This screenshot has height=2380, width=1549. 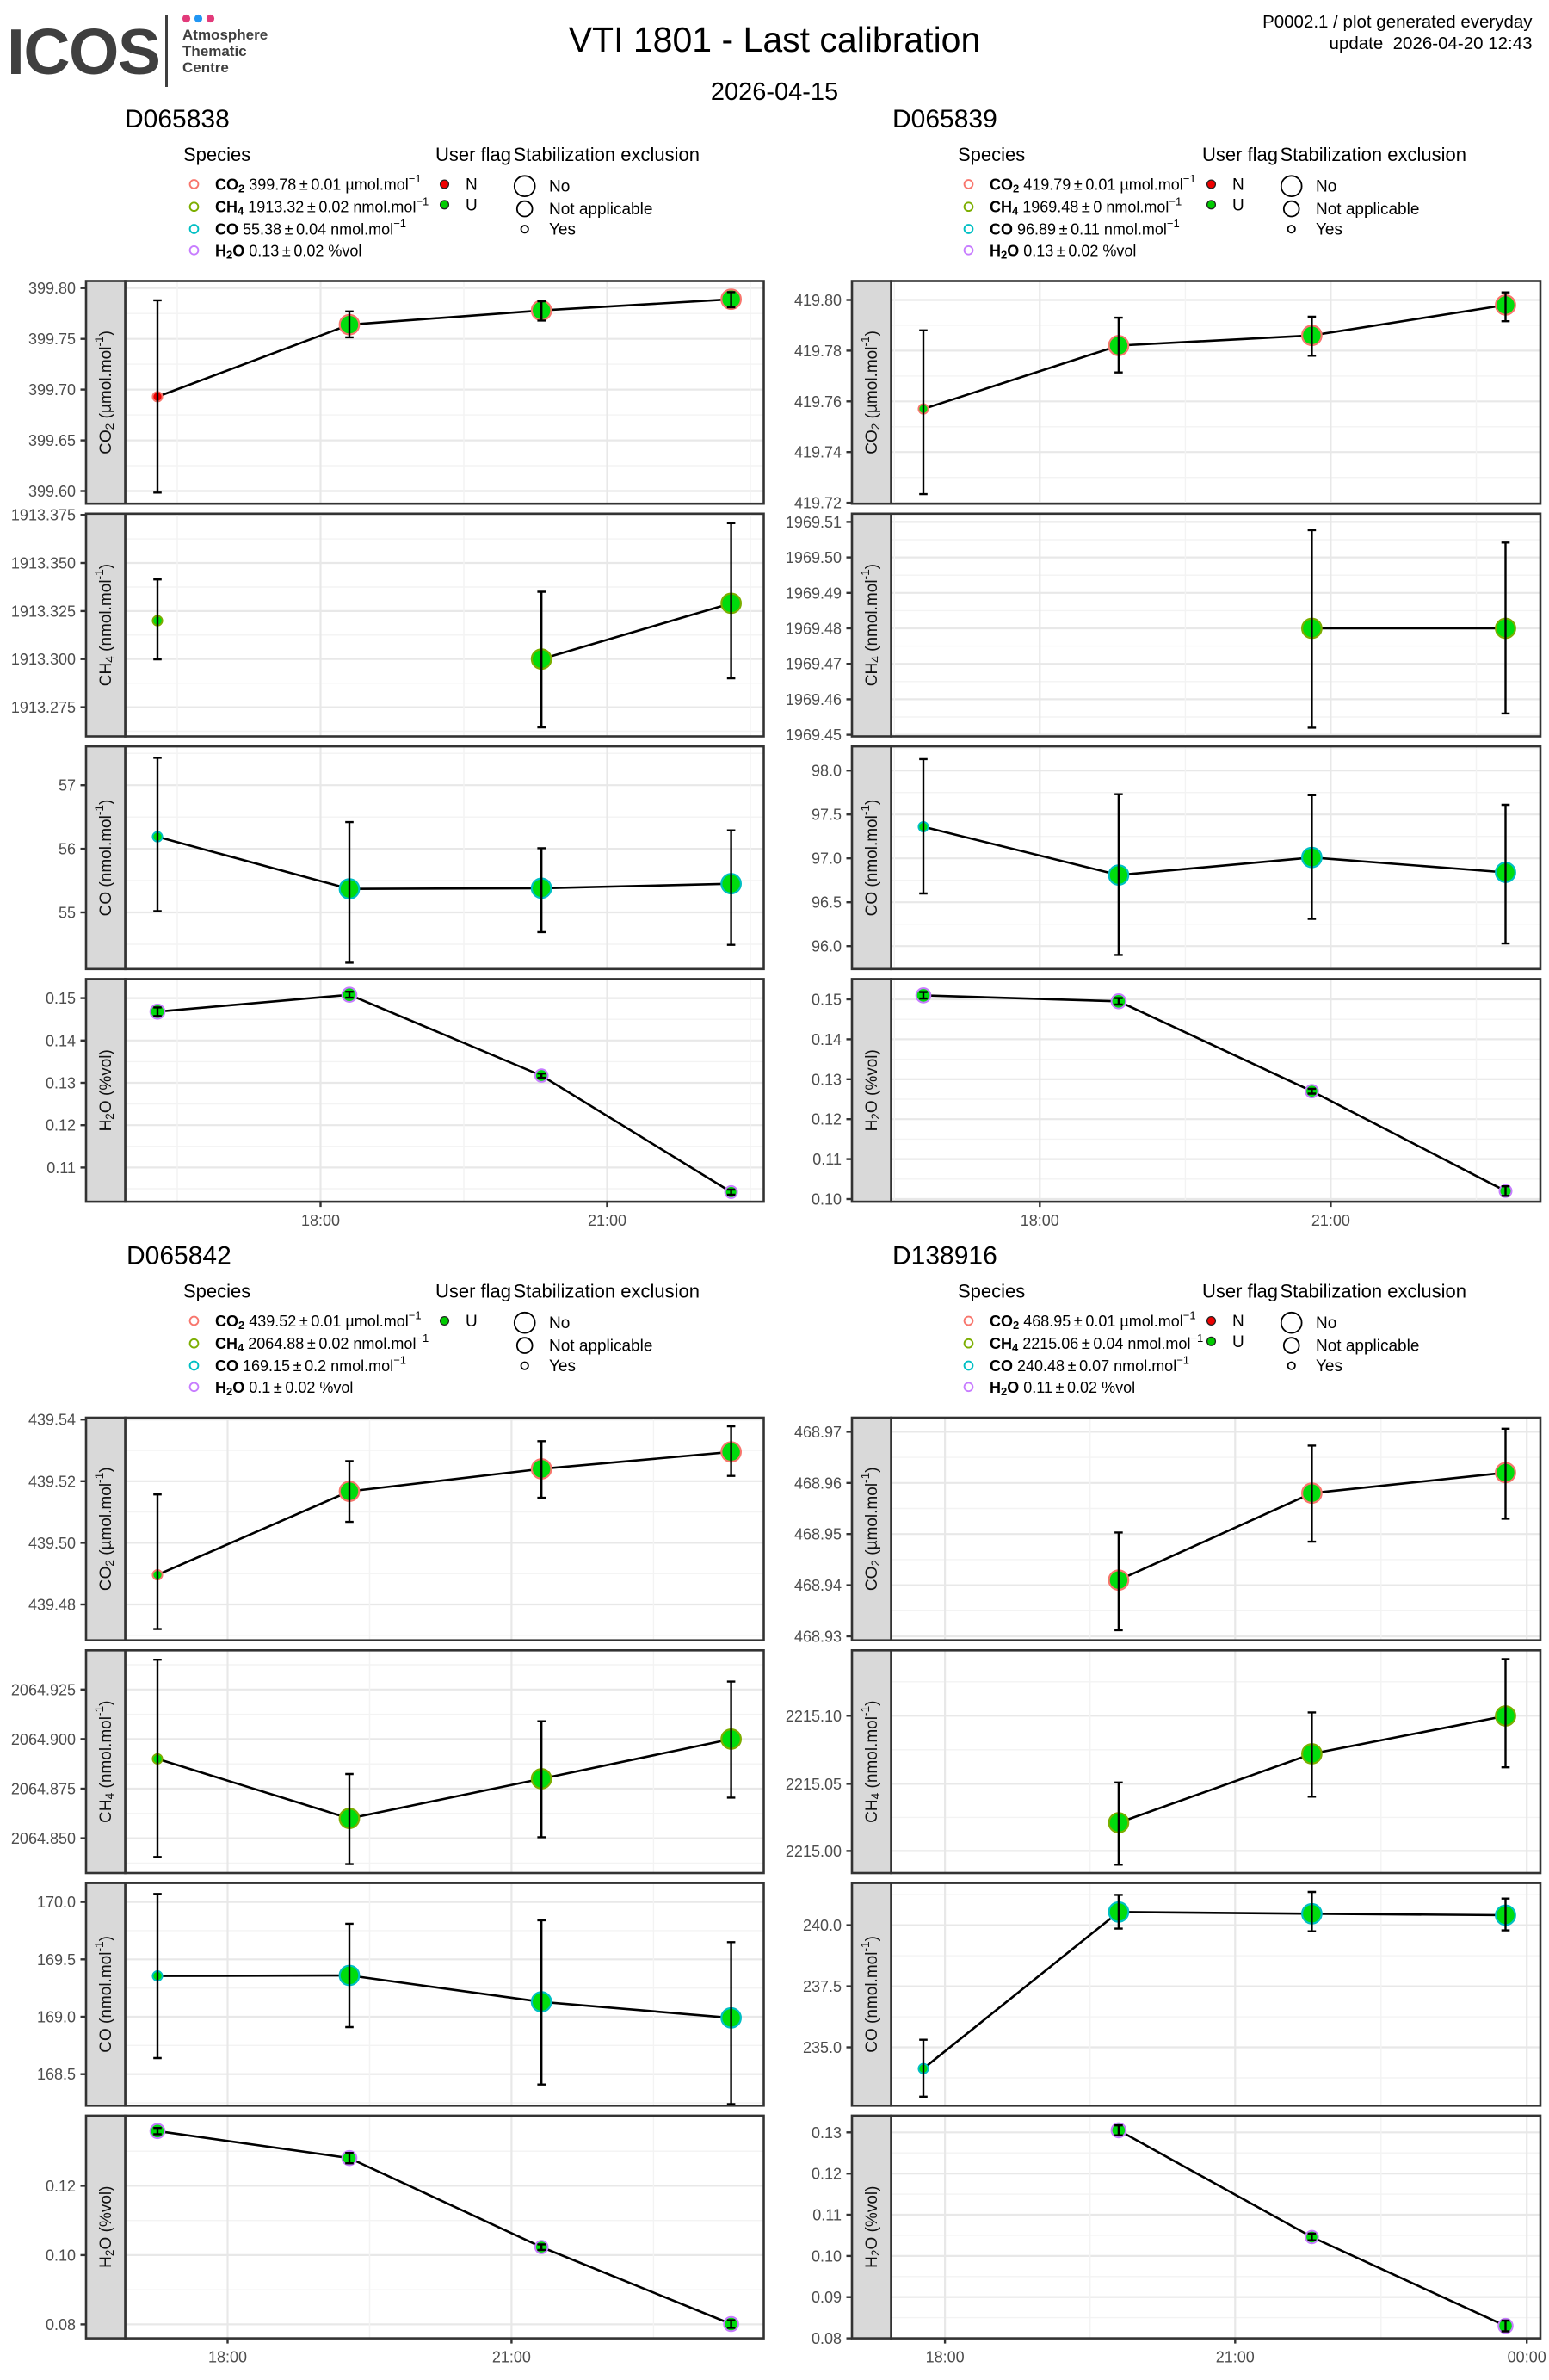 What do you see at coordinates (814, 1852) in the screenshot?
I see `svg-text: 2215.00` at bounding box center [814, 1852].